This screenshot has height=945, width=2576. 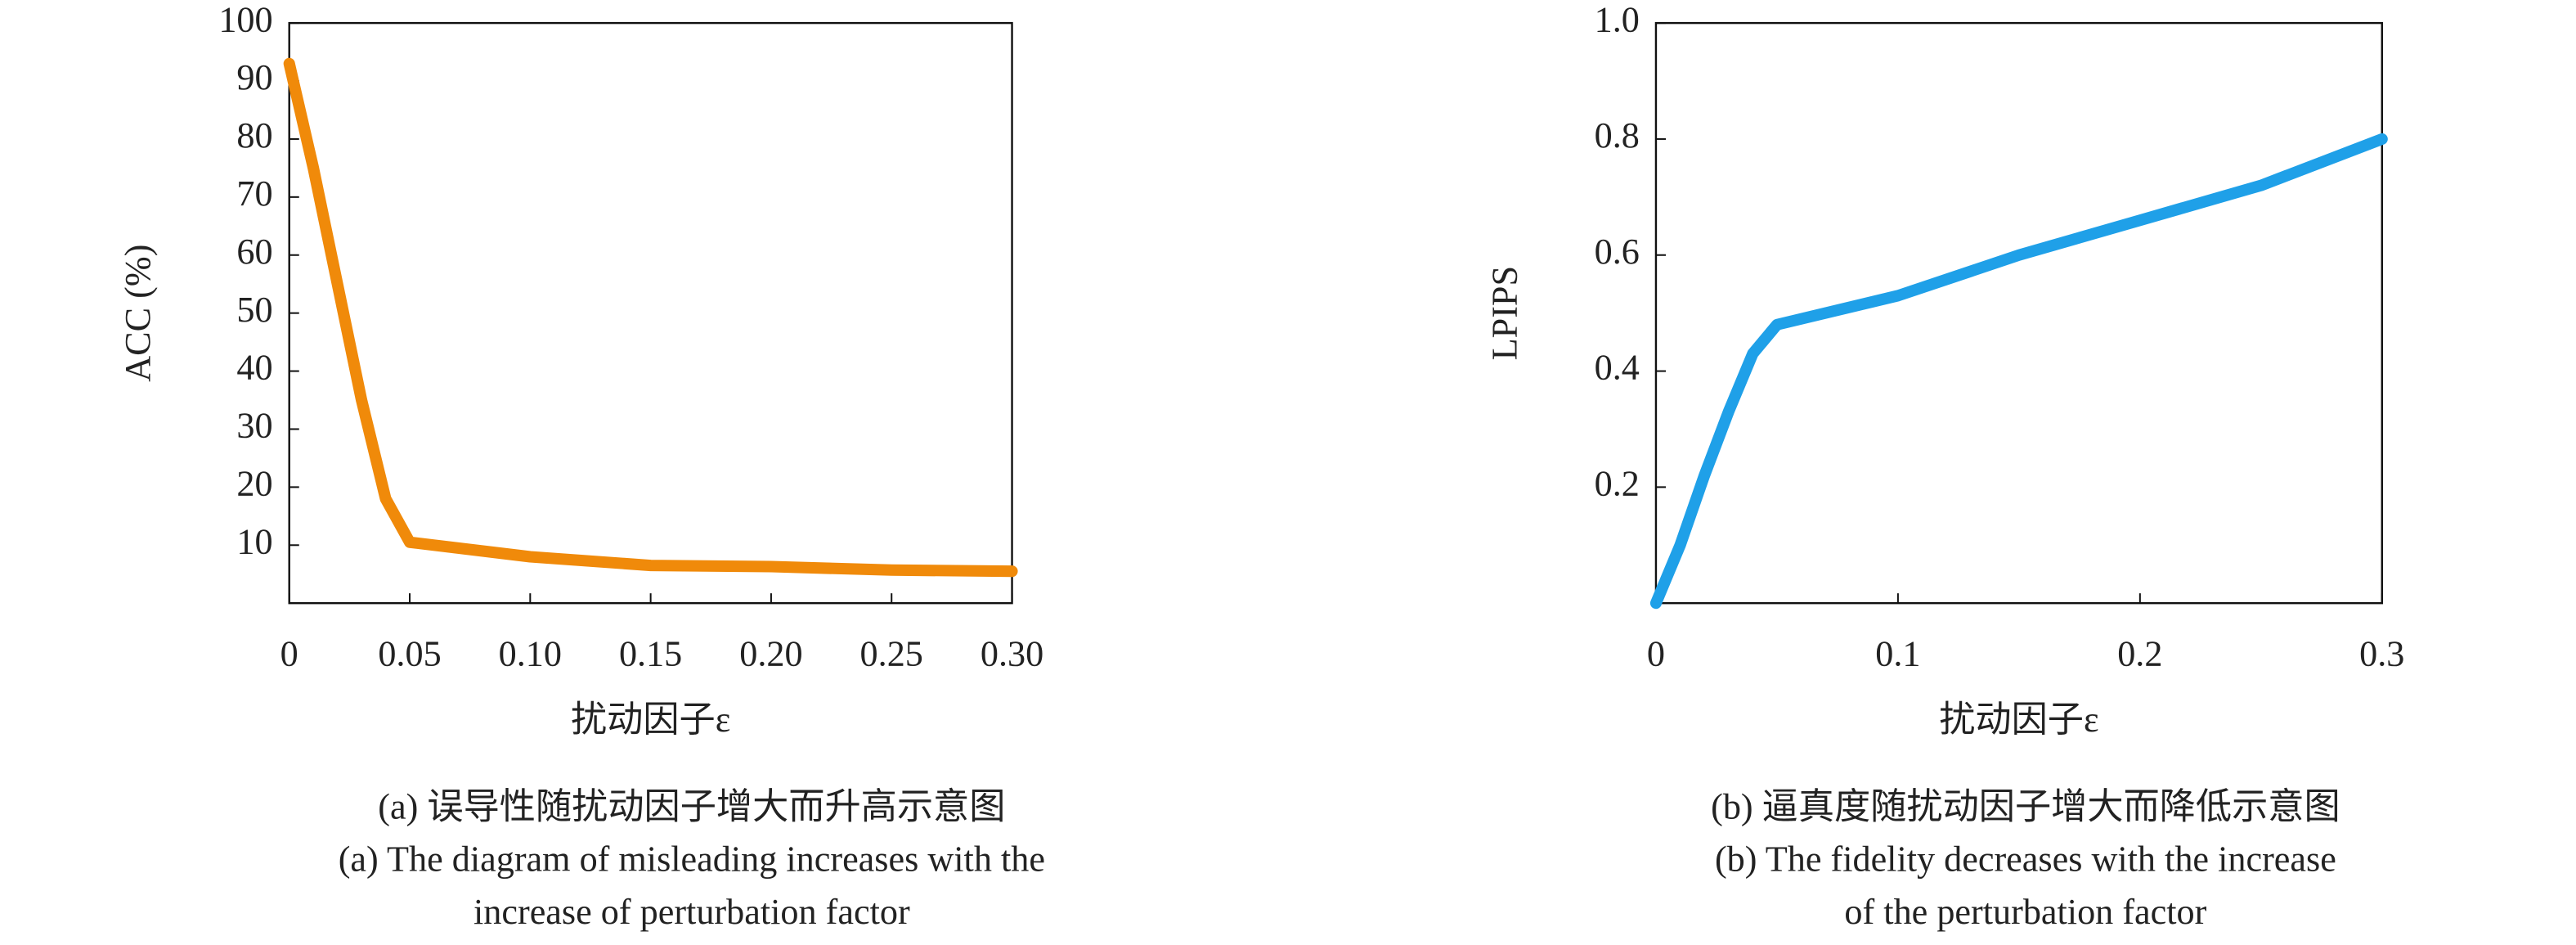 What do you see at coordinates (1504, 313) in the screenshot?
I see `y-axis-label: LPIPS` at bounding box center [1504, 313].